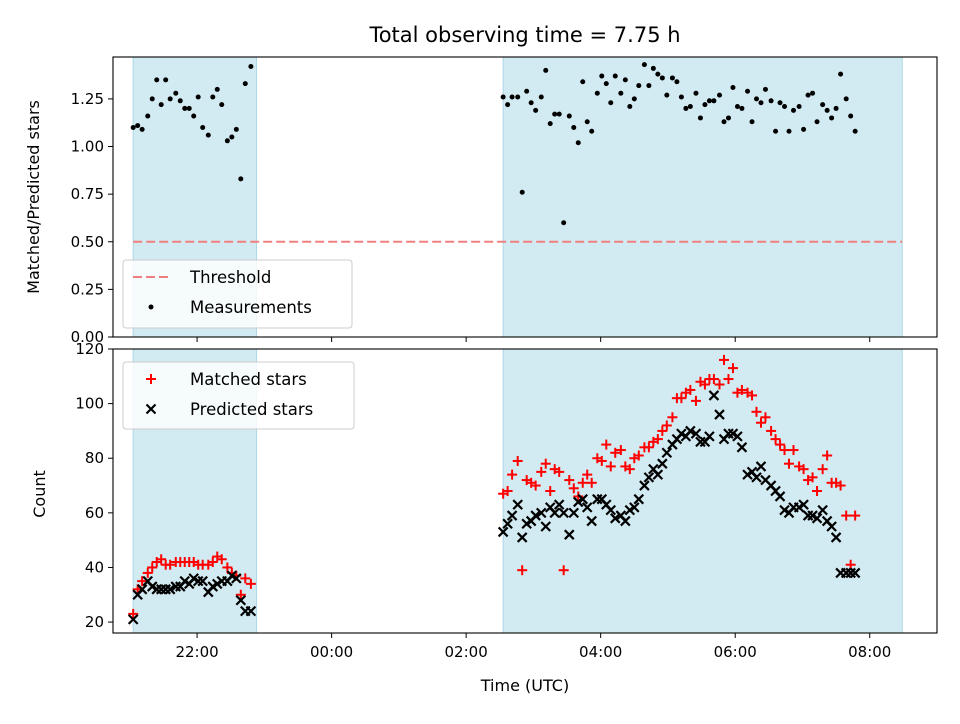 The image size is (960, 724). What do you see at coordinates (89, 404) in the screenshot?
I see `y-tick-label-1-4: 100` at bounding box center [89, 404].